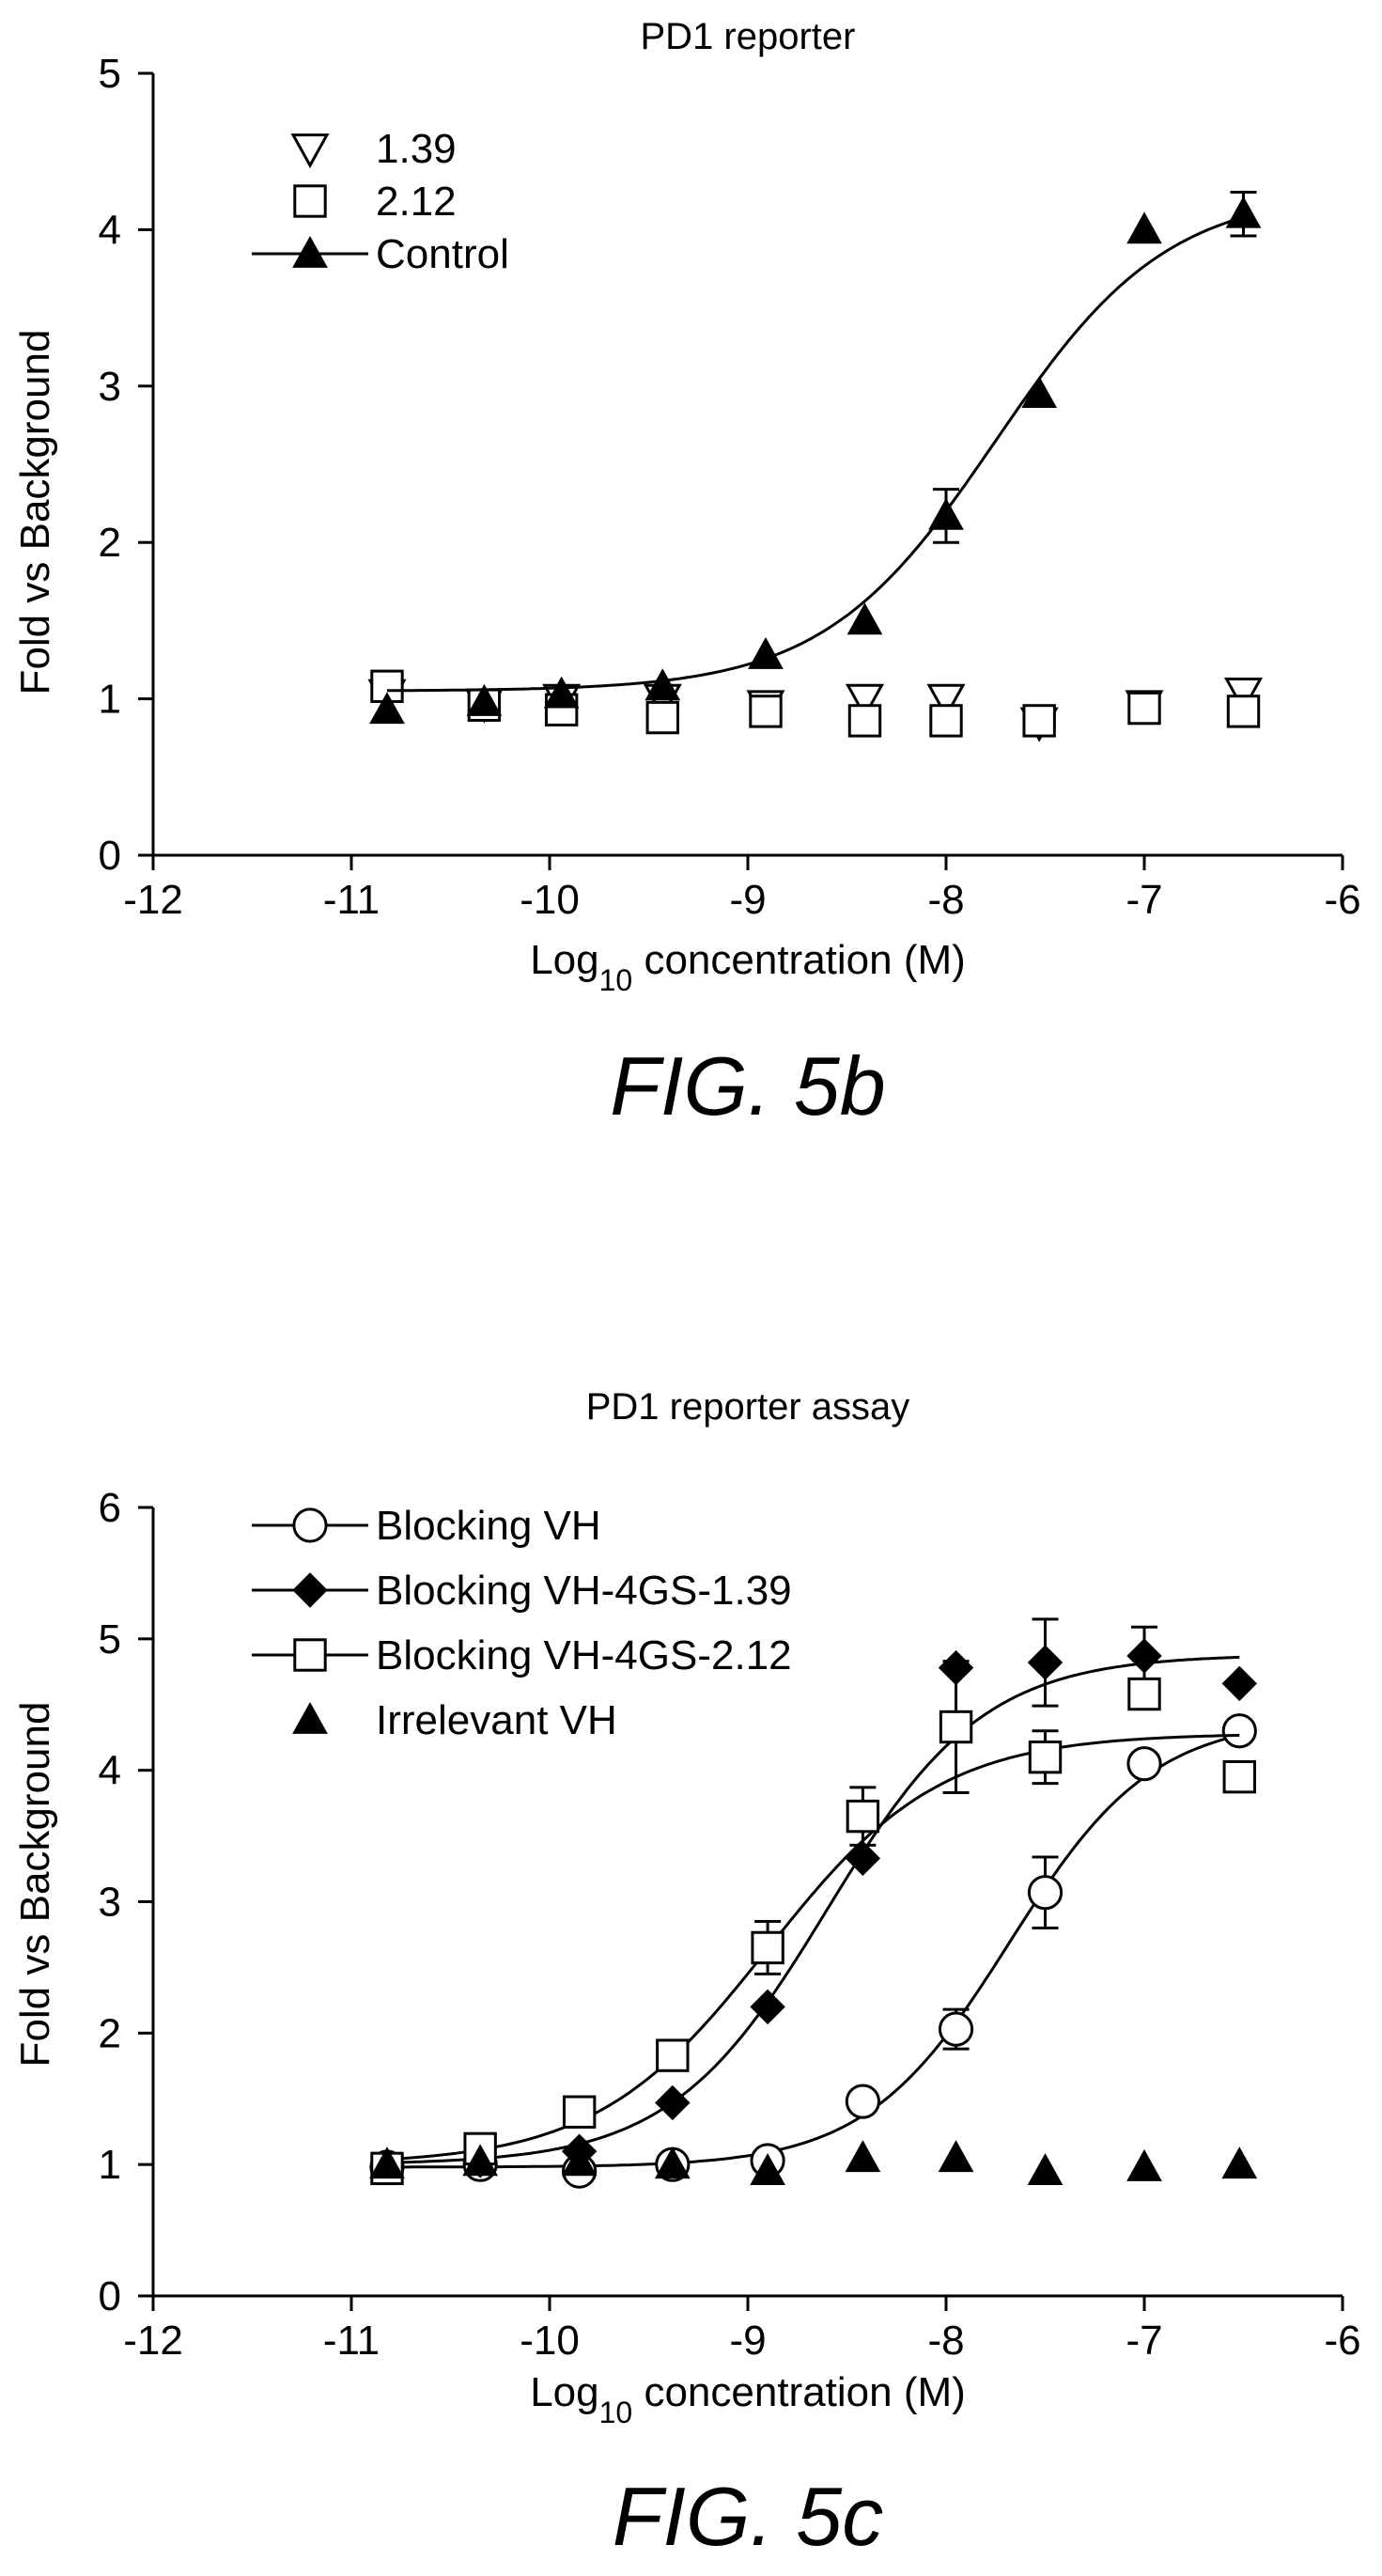 The width and height of the screenshot is (1382, 2576). I want to click on legend-item: Blocking VH, so click(426, 1526).